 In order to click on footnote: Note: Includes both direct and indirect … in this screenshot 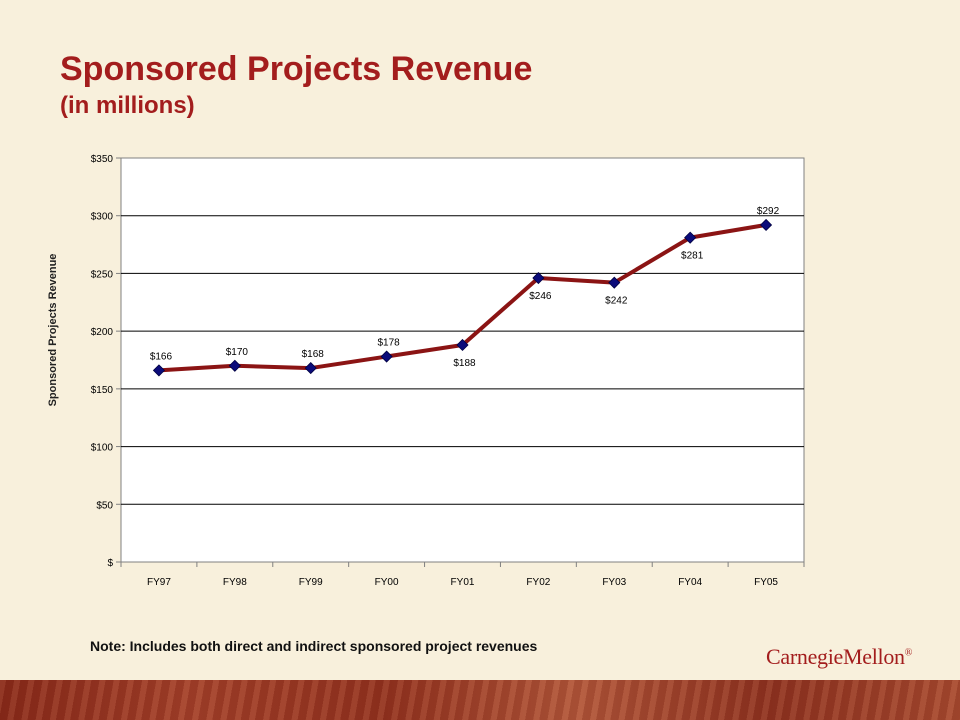, I will do `click(314, 646)`.